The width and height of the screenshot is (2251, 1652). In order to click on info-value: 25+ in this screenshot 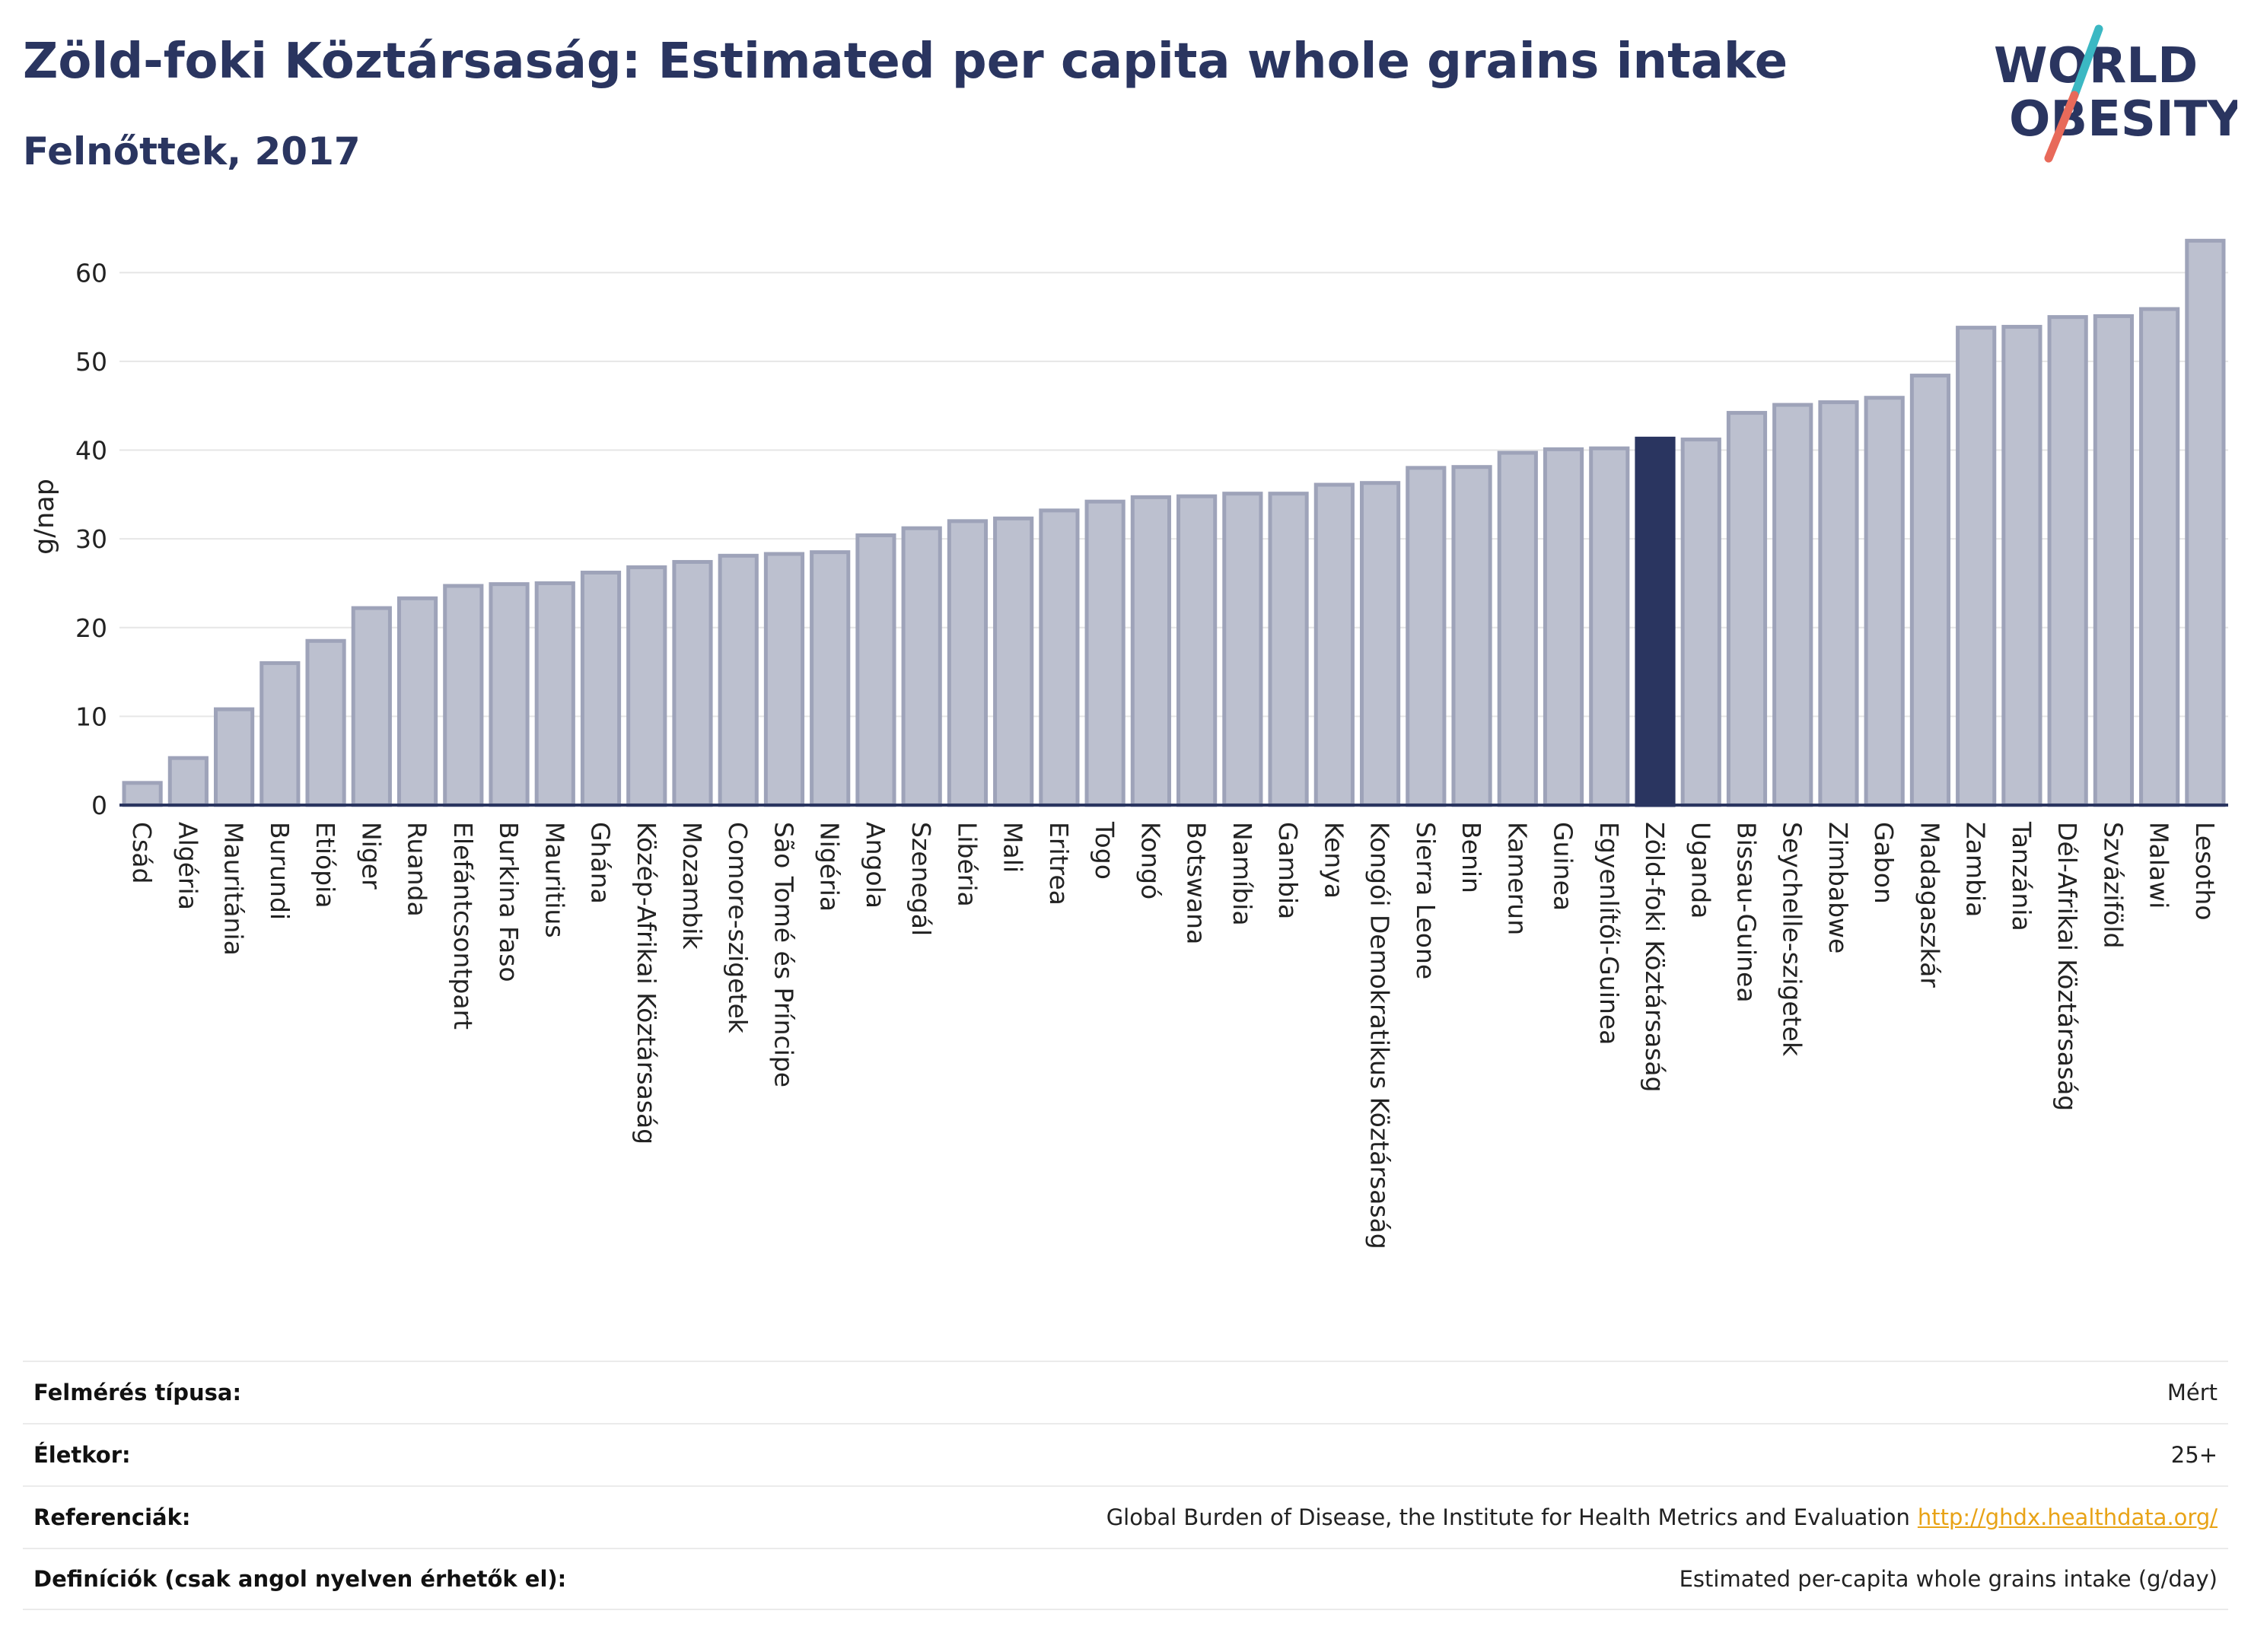, I will do `click(2194, 1455)`.